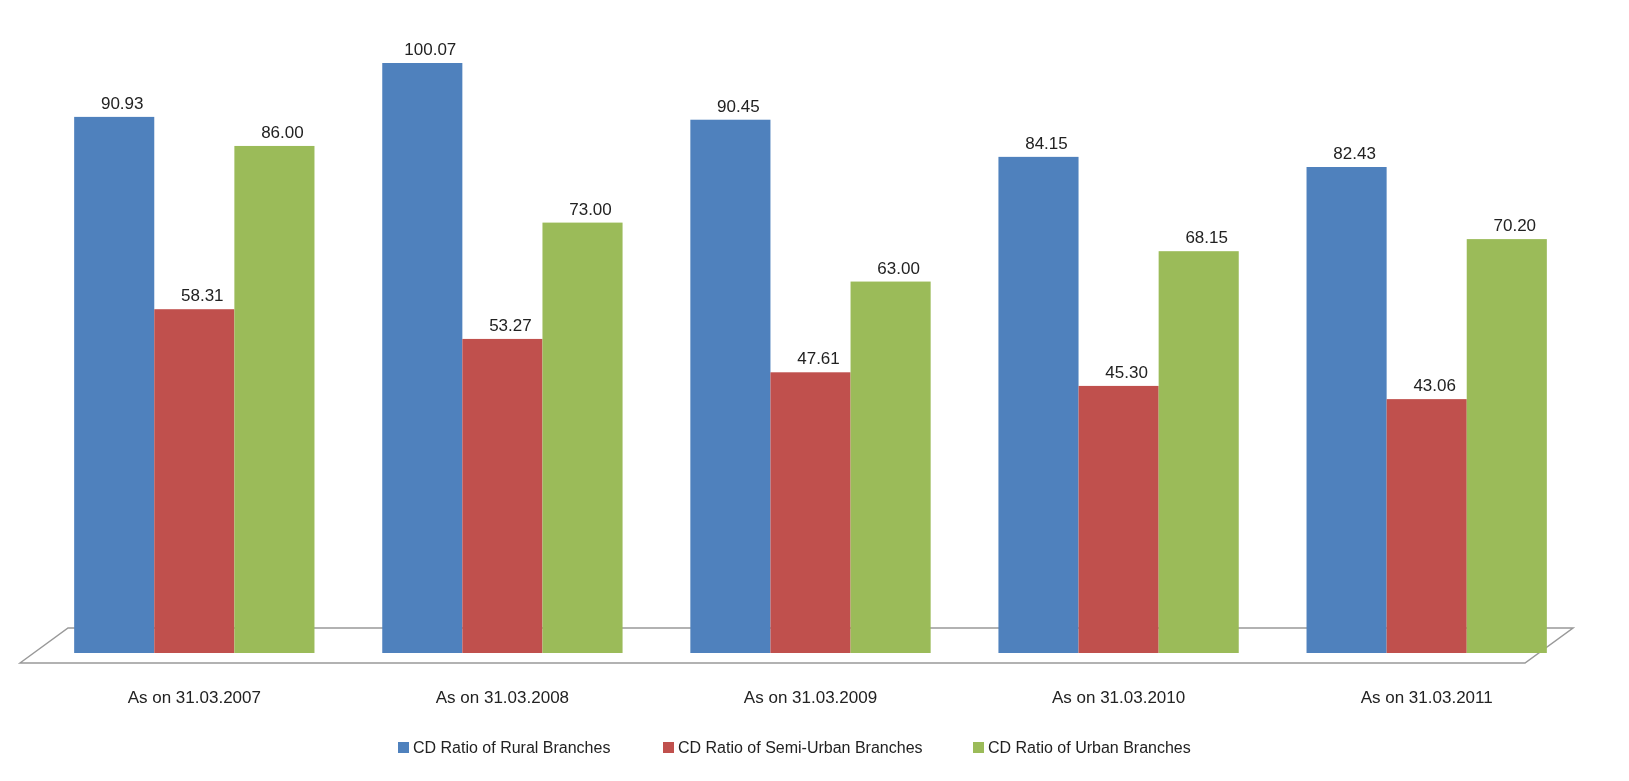 The width and height of the screenshot is (1629, 781). Describe the element at coordinates (1126, 372) in the screenshot. I see `data-label: 45.30` at that location.